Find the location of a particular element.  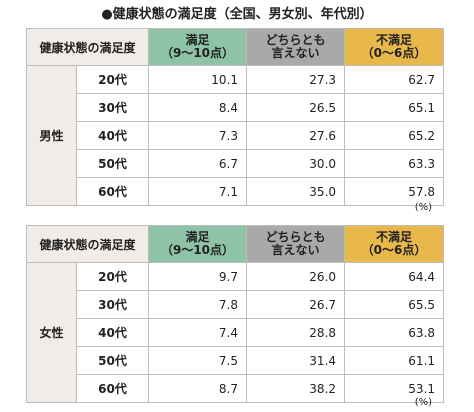

table-row: 60代 7.1 35.0 57.8 is located at coordinates (236, 191).